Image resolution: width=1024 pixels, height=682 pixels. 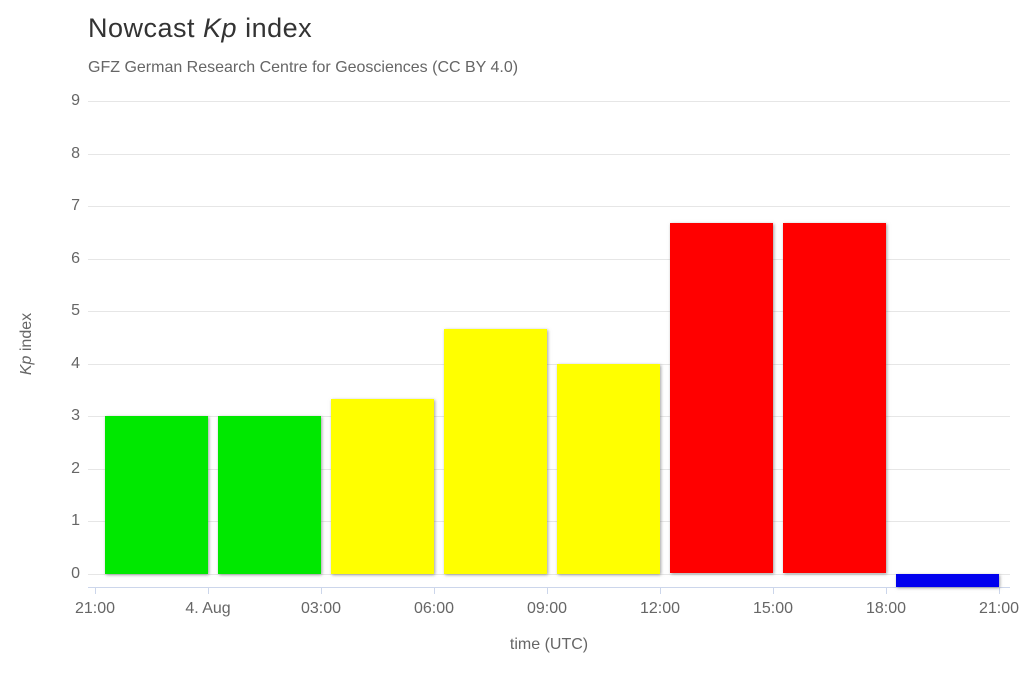 I want to click on y-tick-label: 8, so click(x=75, y=153).